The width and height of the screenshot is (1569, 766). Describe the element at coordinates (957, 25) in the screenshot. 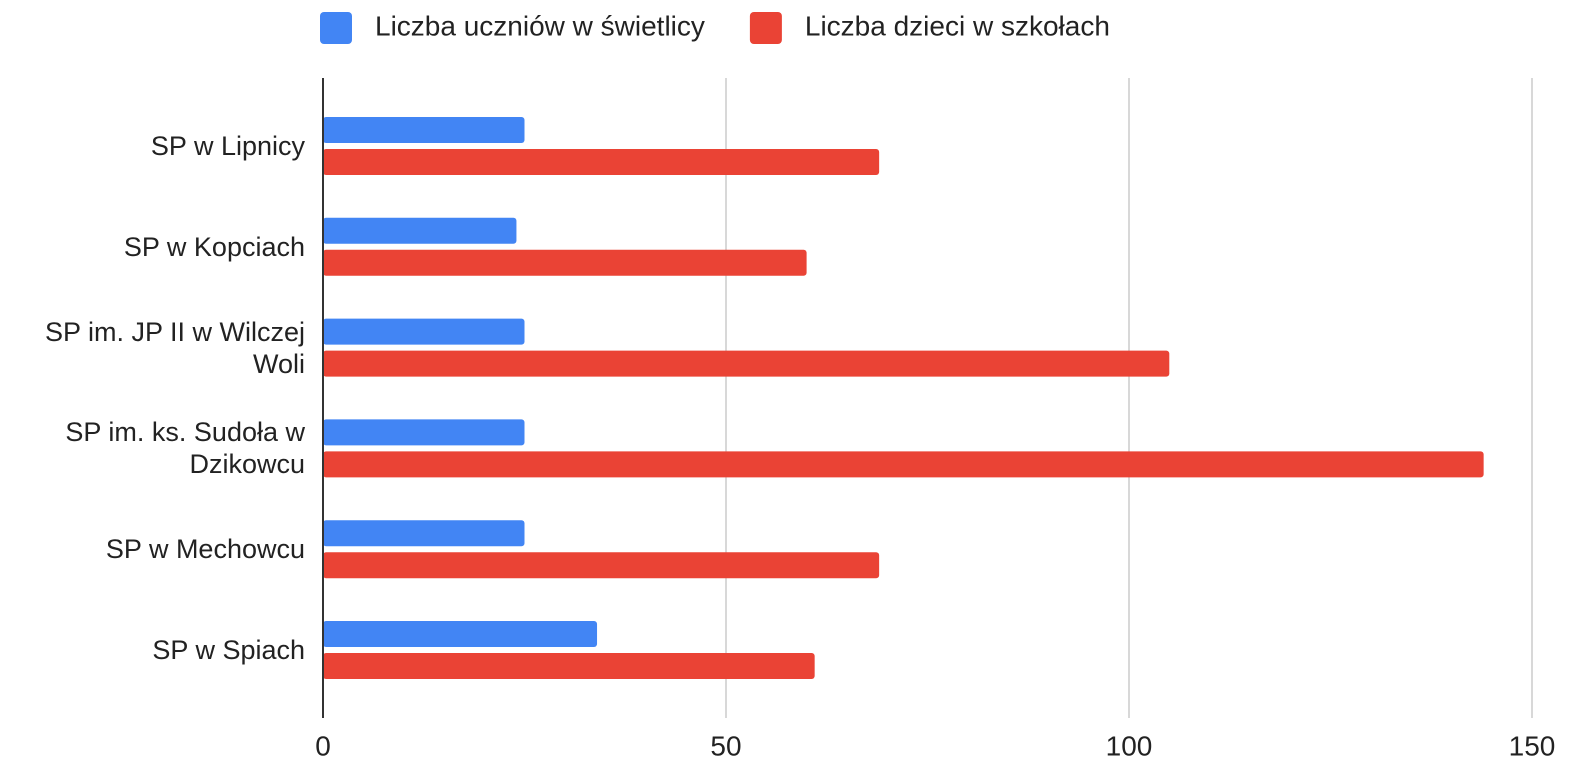

I see `legend-label: Liczba dzieci w szkołach` at that location.